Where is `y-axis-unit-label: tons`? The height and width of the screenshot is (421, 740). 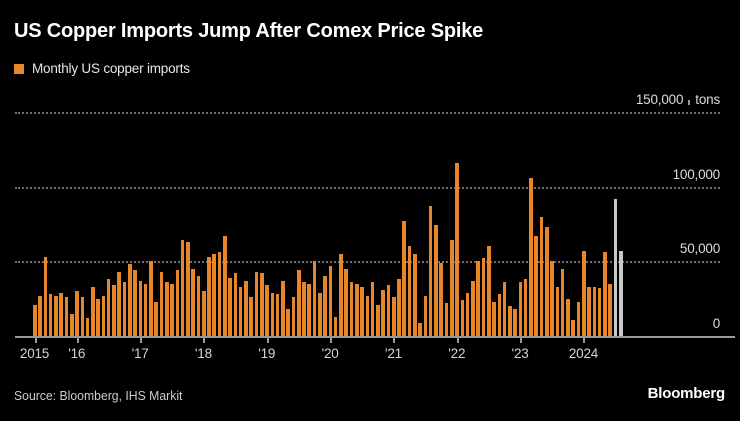 y-axis-unit-label: tons is located at coordinates (707, 99).